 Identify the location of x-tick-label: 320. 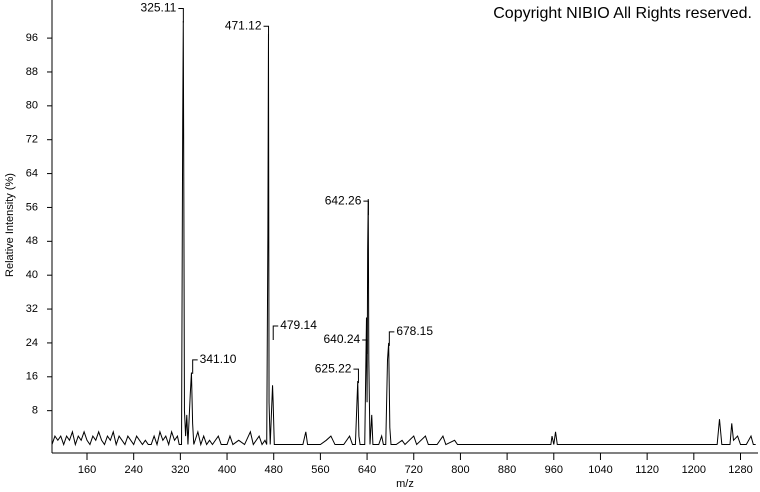
(180, 470).